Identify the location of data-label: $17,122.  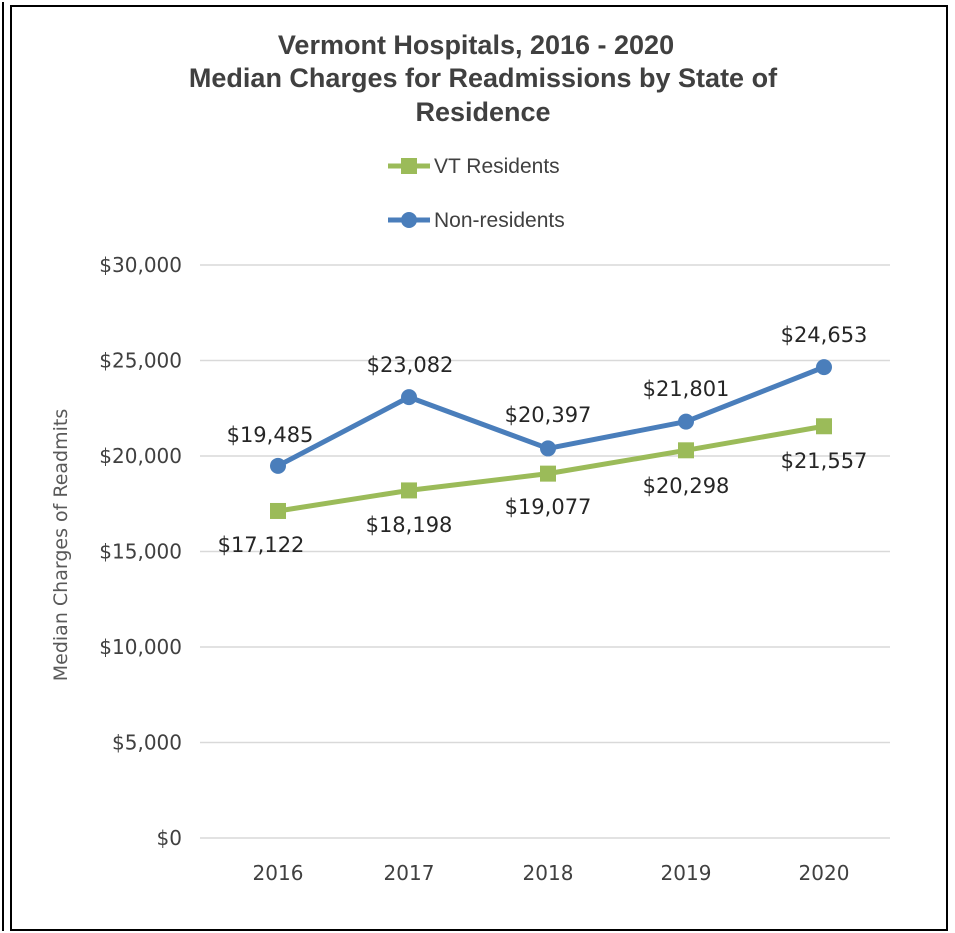
(261, 545).